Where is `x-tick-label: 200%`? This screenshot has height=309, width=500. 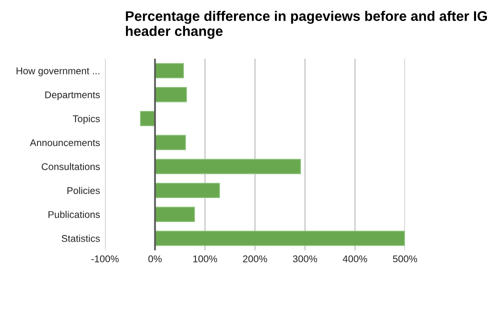
x-tick-label: 200% is located at coordinates (255, 258).